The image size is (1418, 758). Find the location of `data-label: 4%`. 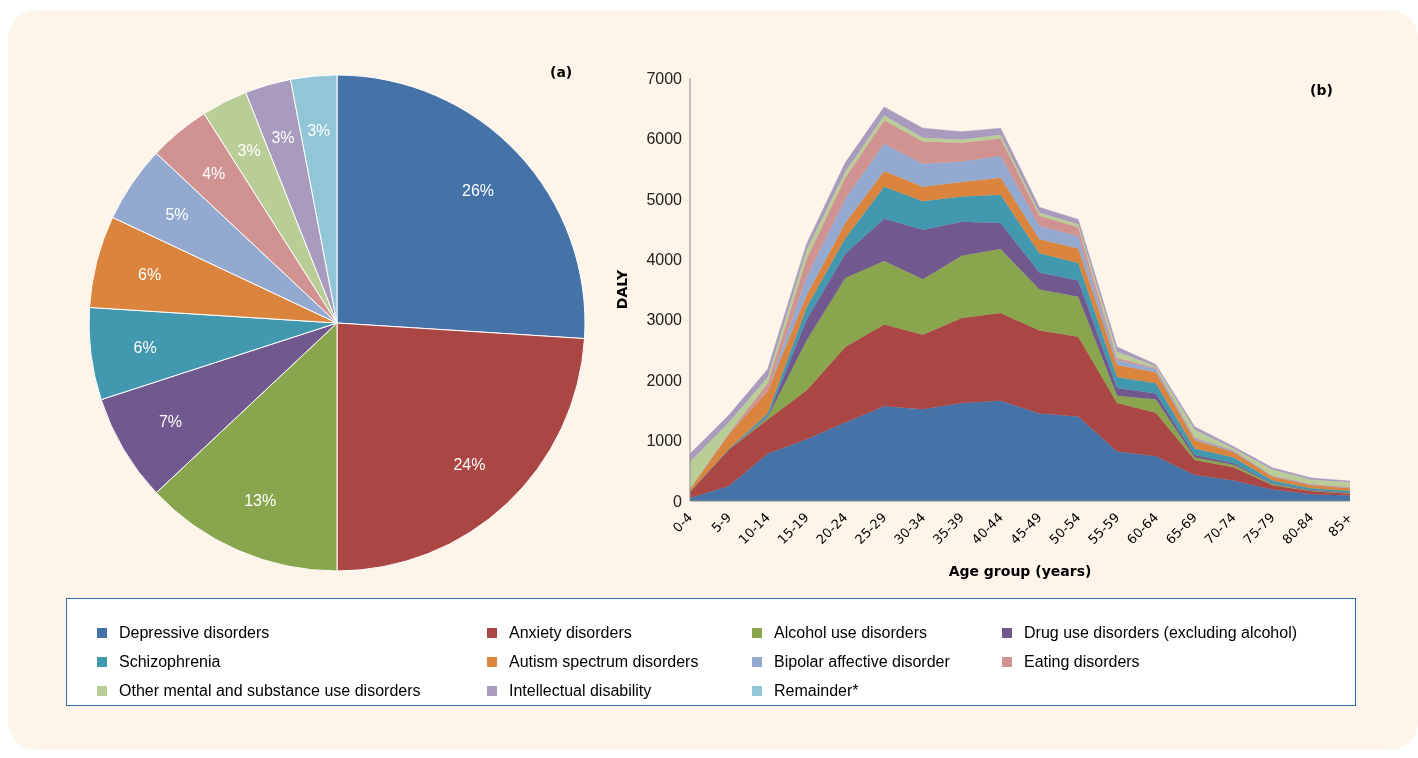

data-label: 4% is located at coordinates (214, 174).